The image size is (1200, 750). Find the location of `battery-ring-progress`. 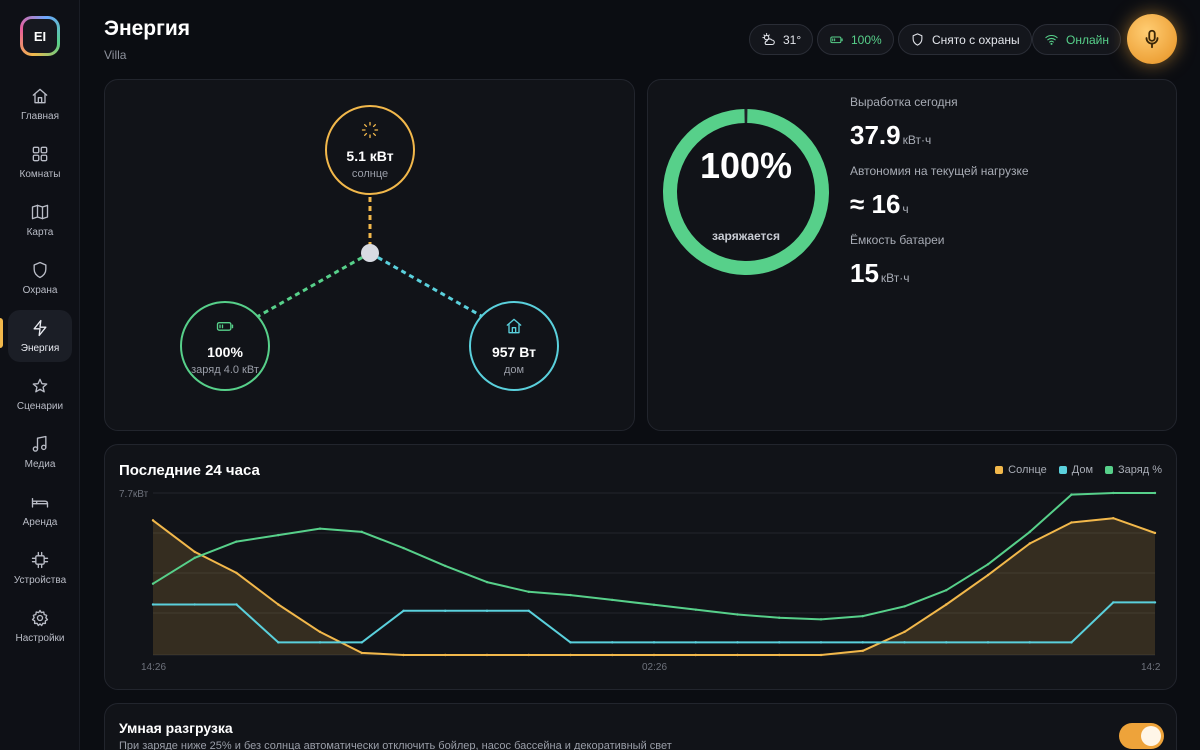

battery-ring-progress is located at coordinates (746, 191).